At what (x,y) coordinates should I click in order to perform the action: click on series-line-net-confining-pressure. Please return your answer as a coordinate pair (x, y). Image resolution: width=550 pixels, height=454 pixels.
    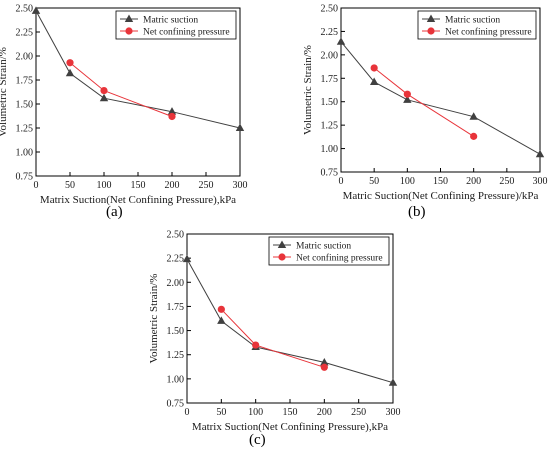
    Looking at the image, I should click on (423, 102).